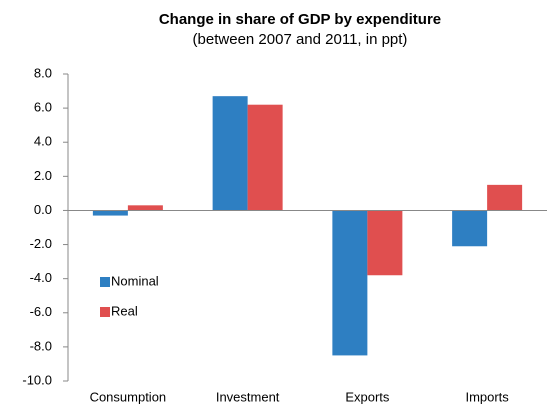 The image size is (547, 411). Describe the element at coordinates (43, 72) in the screenshot. I see `y-tick-label: 8.0` at that location.